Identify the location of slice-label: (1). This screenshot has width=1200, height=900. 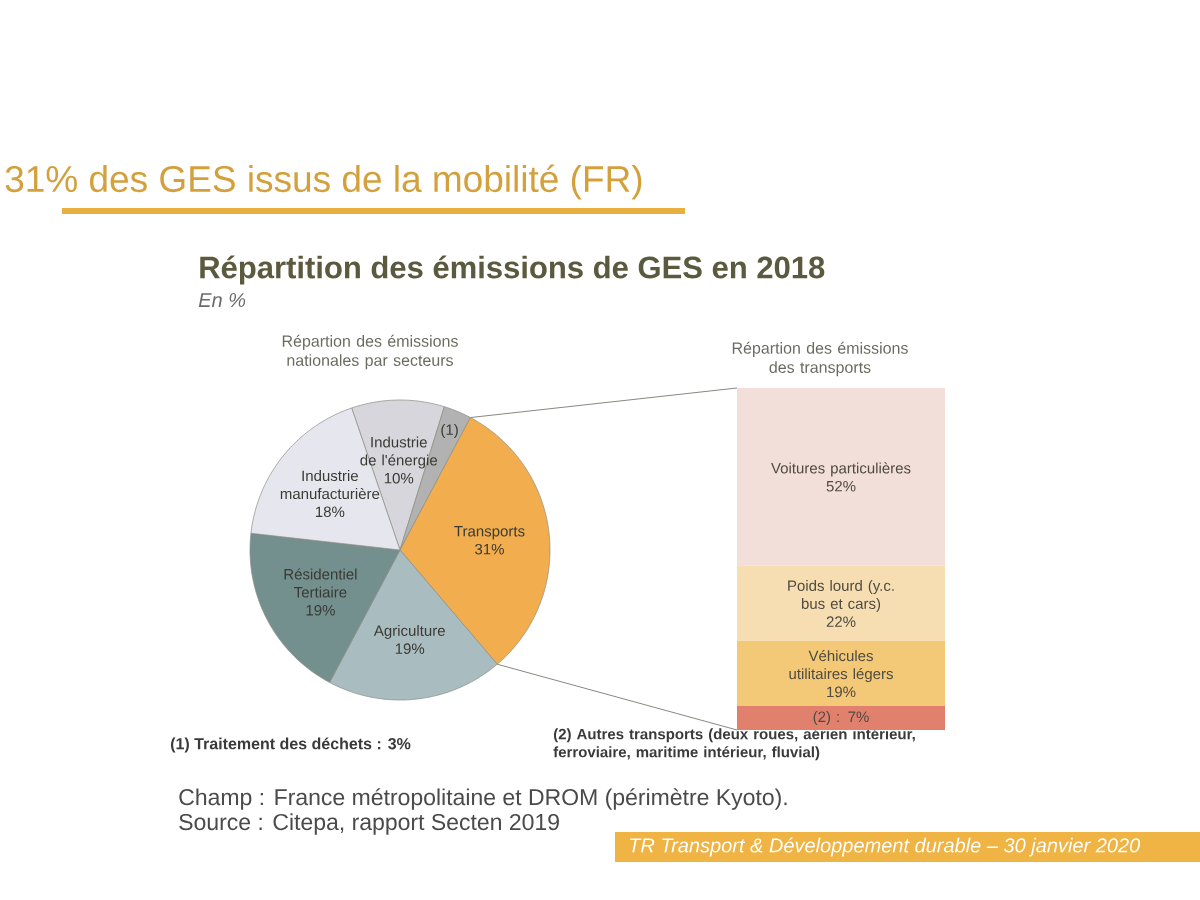
(449, 430).